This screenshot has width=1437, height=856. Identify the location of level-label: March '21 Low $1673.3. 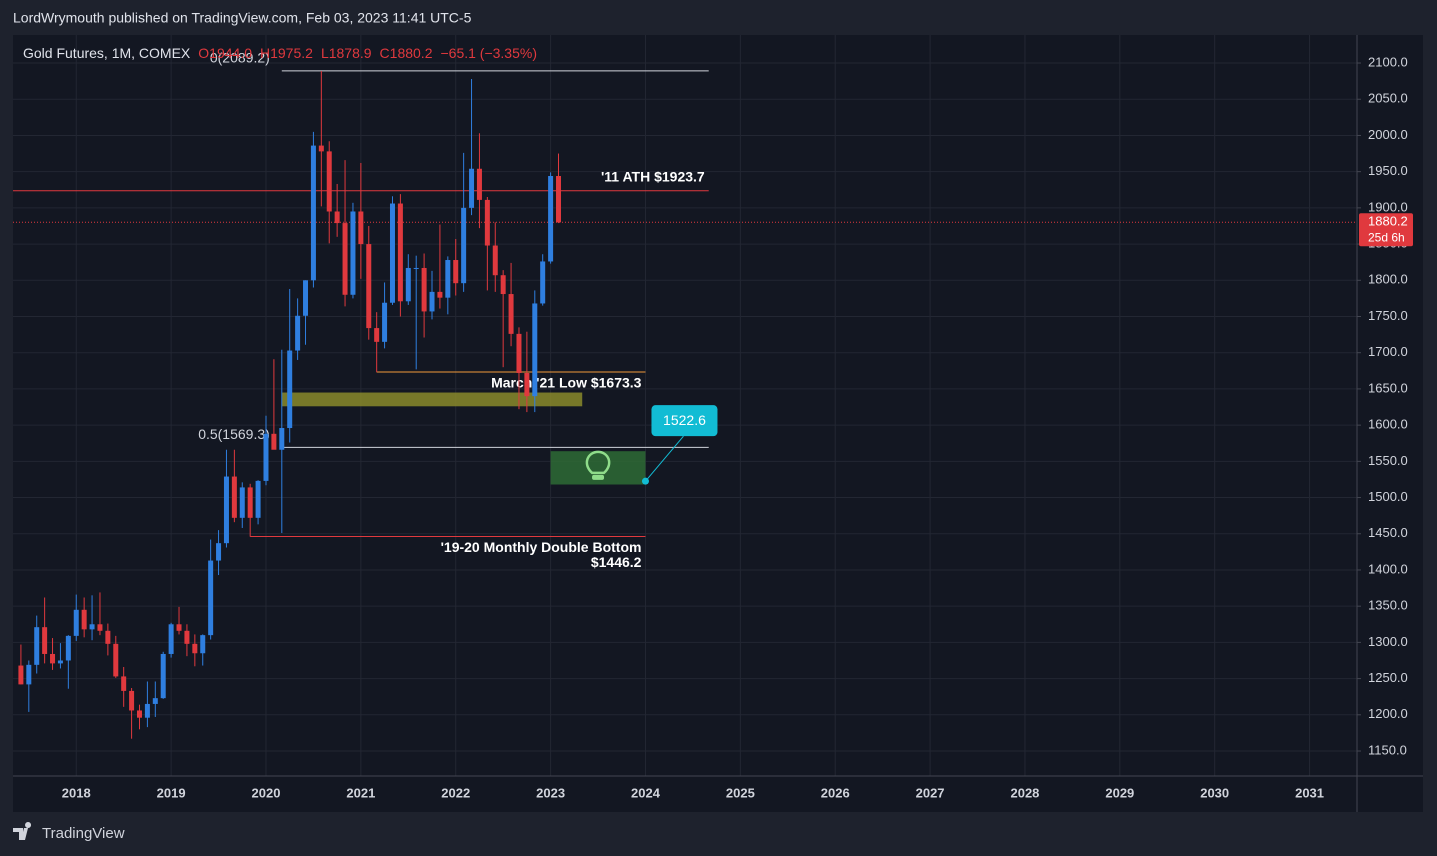
(566, 383).